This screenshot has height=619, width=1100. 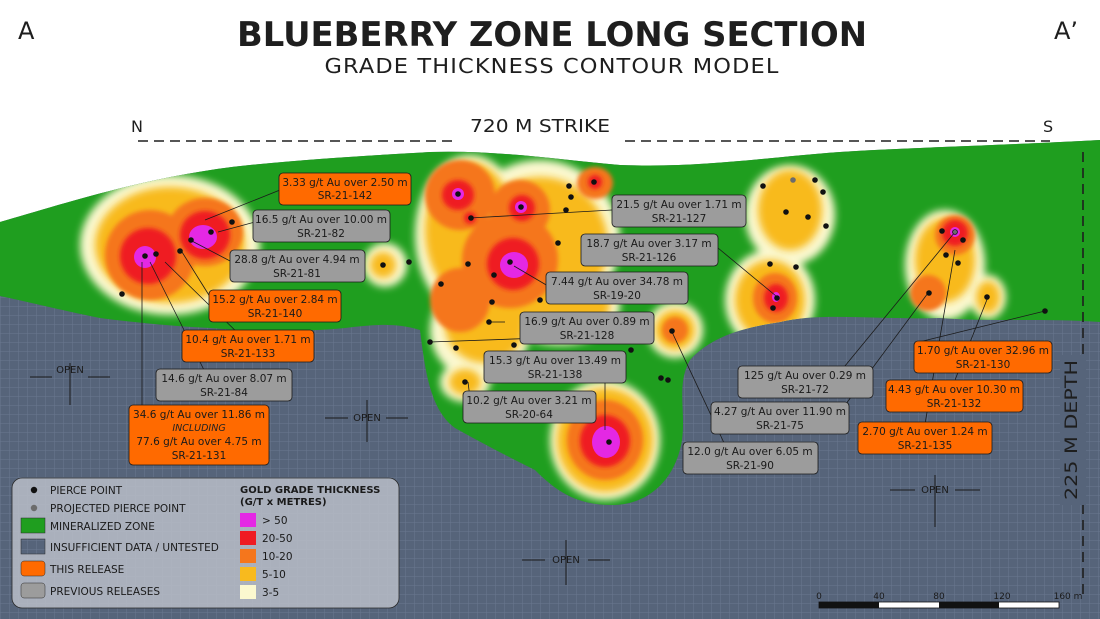 What do you see at coordinates (983, 365) in the screenshot?
I see `svg-text: SR-21-130` at bounding box center [983, 365].